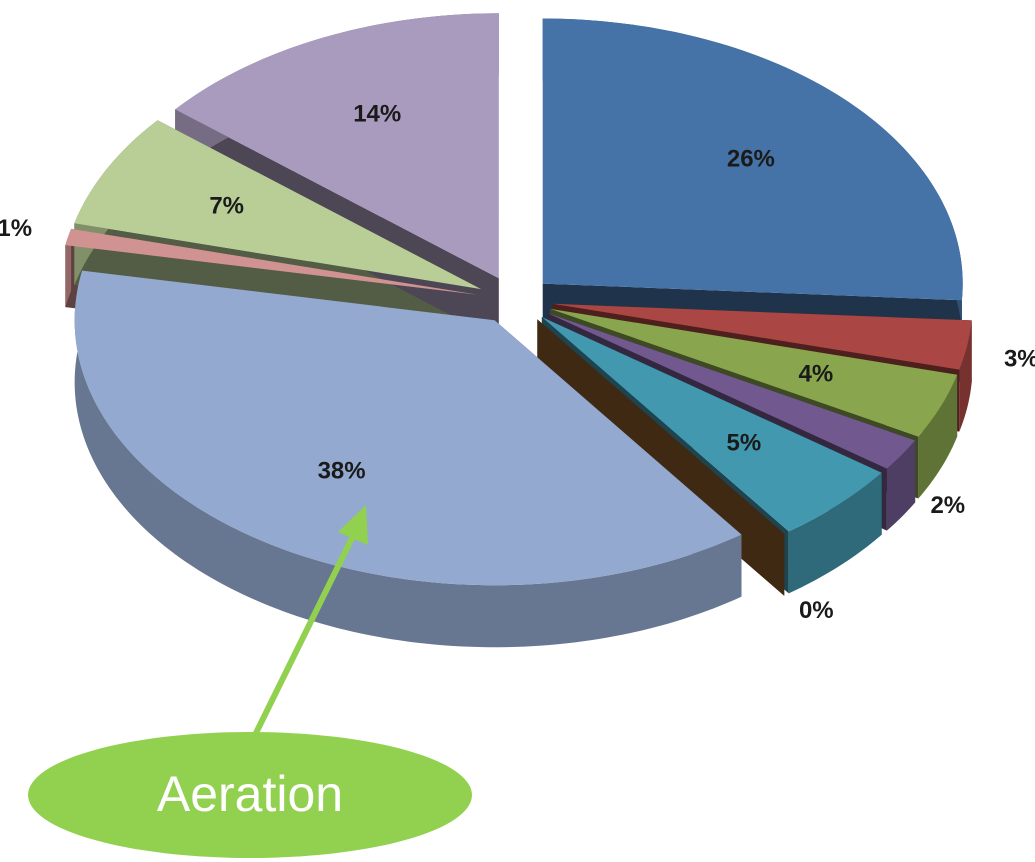 Image resolution: width=1035 pixels, height=862 pixels. I want to click on annotation-text: Aeration, so click(250, 794).